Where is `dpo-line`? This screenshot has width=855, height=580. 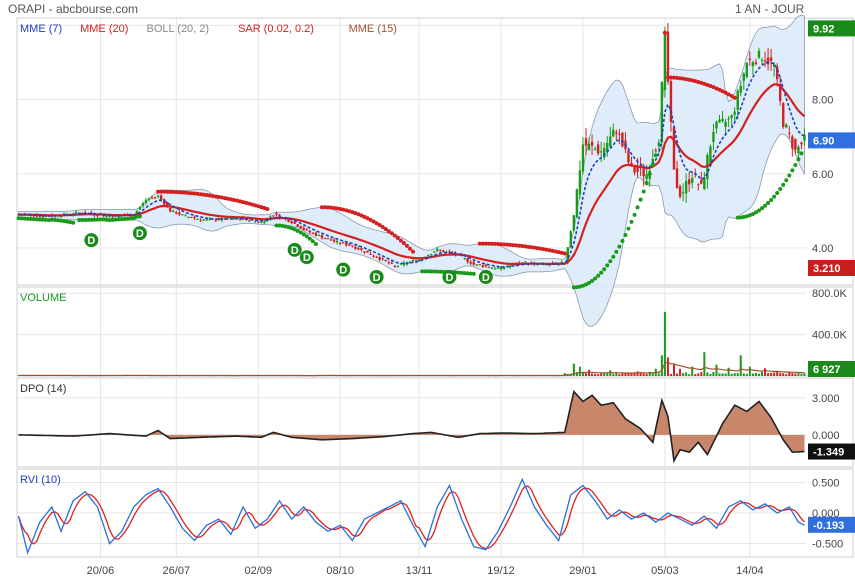 dpo-line is located at coordinates (411, 426).